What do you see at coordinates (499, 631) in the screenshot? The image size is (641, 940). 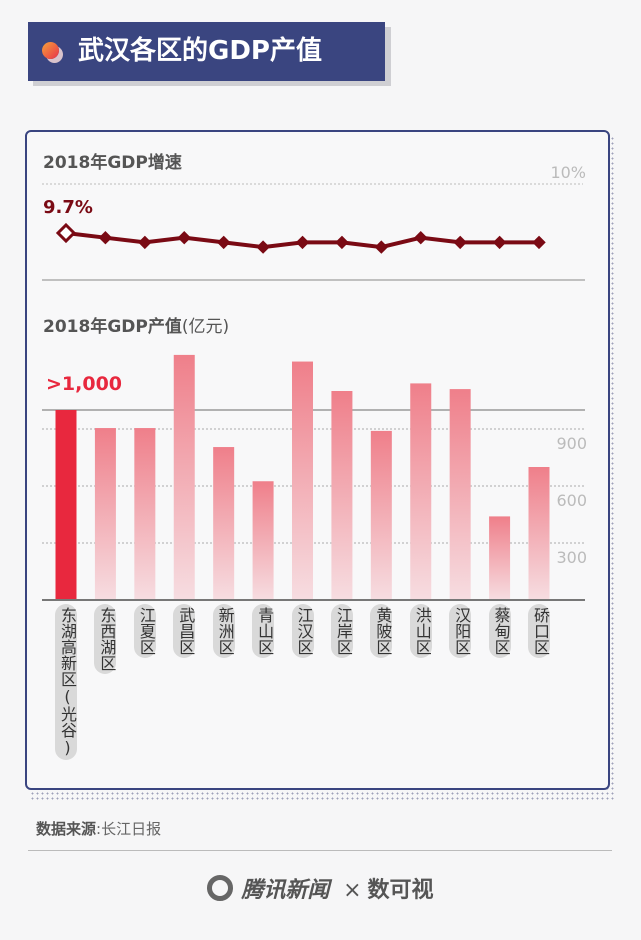 I see `category-label: 蔡甸区` at bounding box center [499, 631].